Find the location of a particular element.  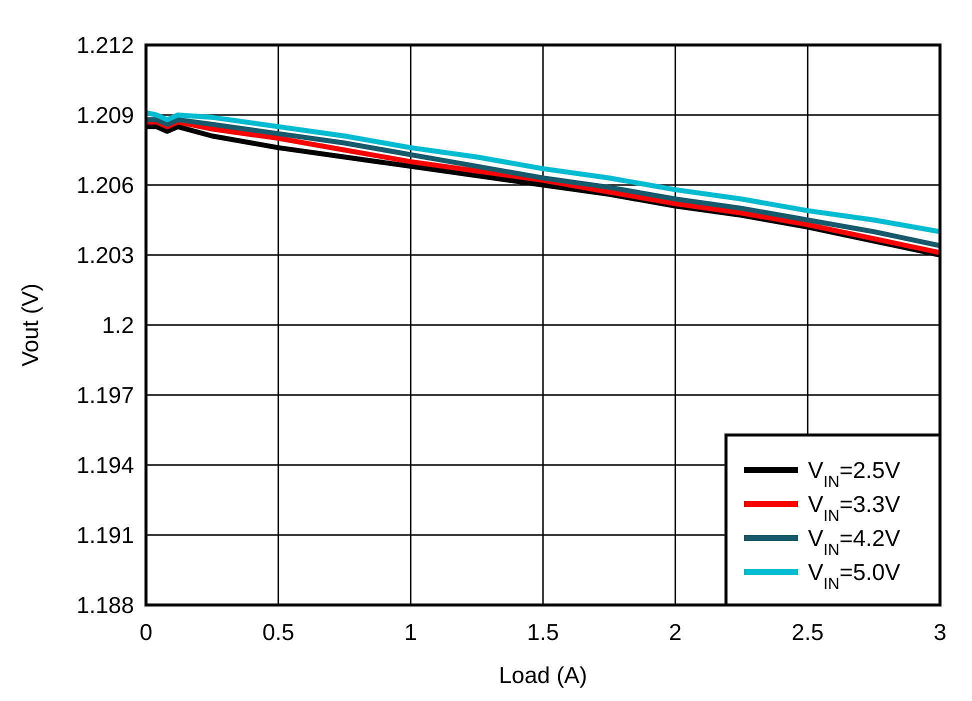

legend-label: V$_{IN}$=3.3V is located at coordinates (854, 508).